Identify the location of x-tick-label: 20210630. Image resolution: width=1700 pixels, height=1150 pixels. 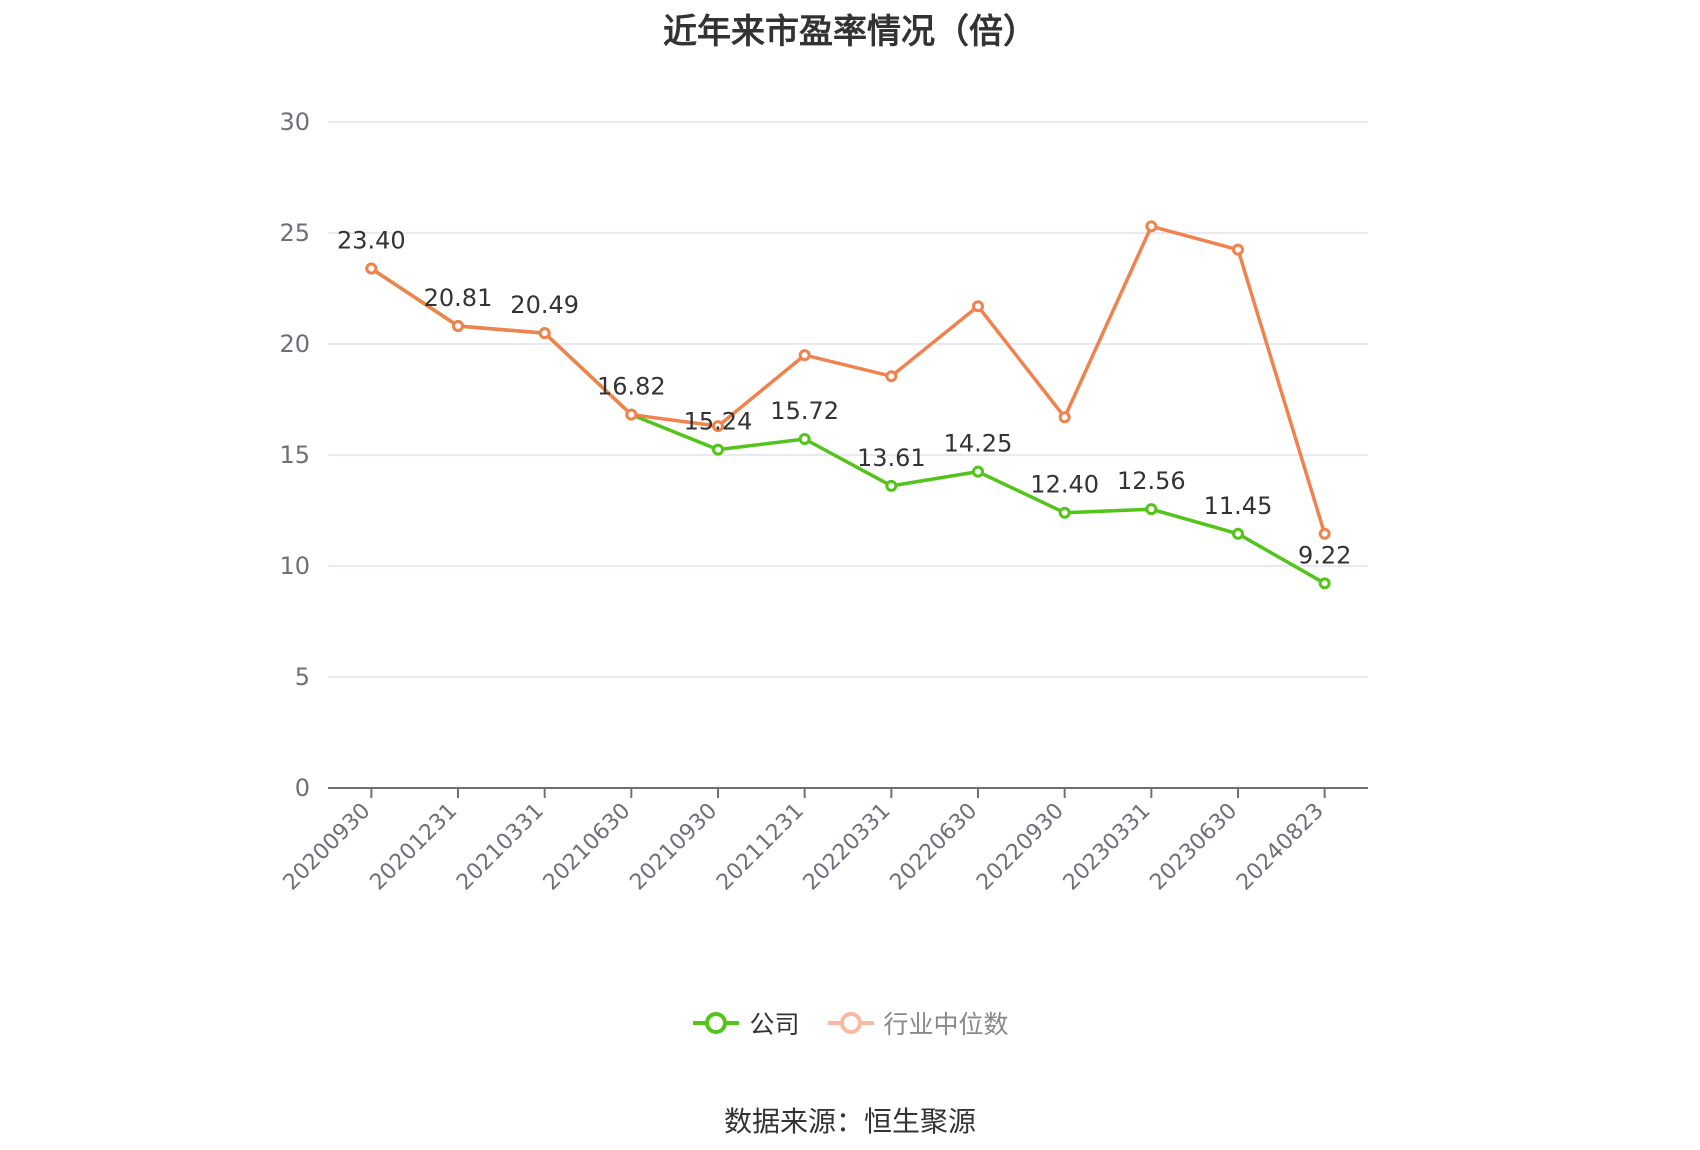
(587, 847).